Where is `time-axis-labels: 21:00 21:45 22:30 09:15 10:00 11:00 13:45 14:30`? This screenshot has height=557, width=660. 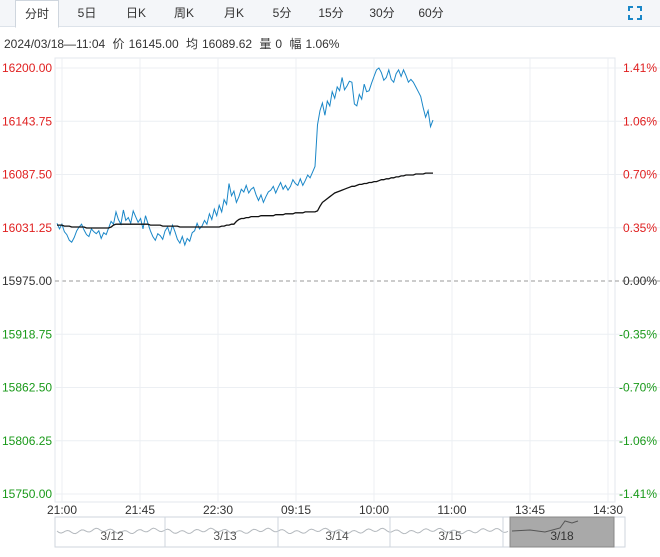 time-axis-labels: 21:00 21:45 22:30 09:15 10:00 11:00 13:45 14:30 is located at coordinates (335, 510).